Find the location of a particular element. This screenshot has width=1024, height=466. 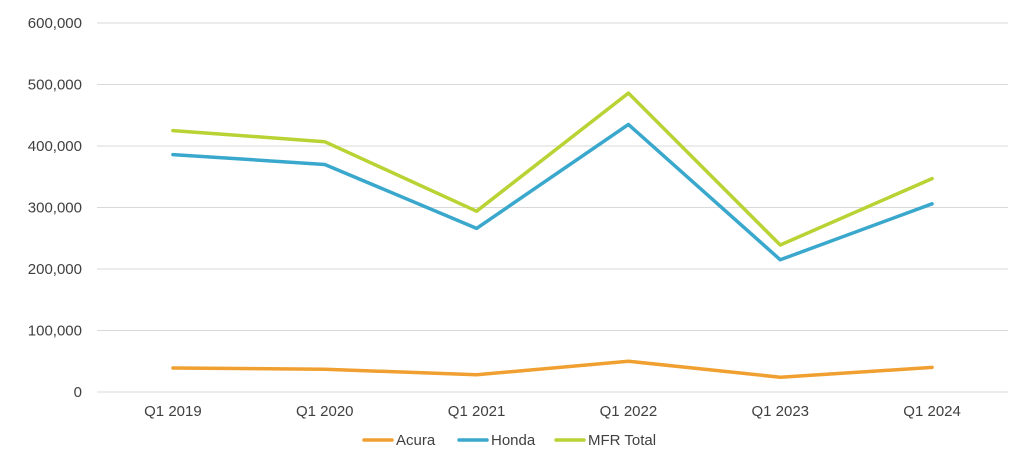

x-tick-label: Q1 2019 is located at coordinates (173, 411).